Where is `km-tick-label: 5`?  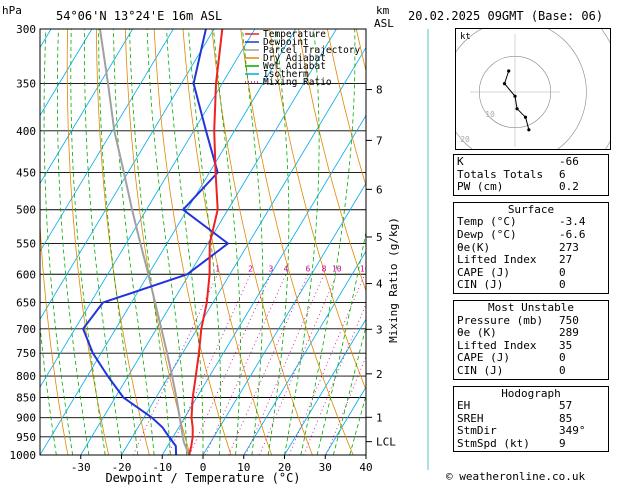 km-tick-label: 5 is located at coordinates (379, 237).